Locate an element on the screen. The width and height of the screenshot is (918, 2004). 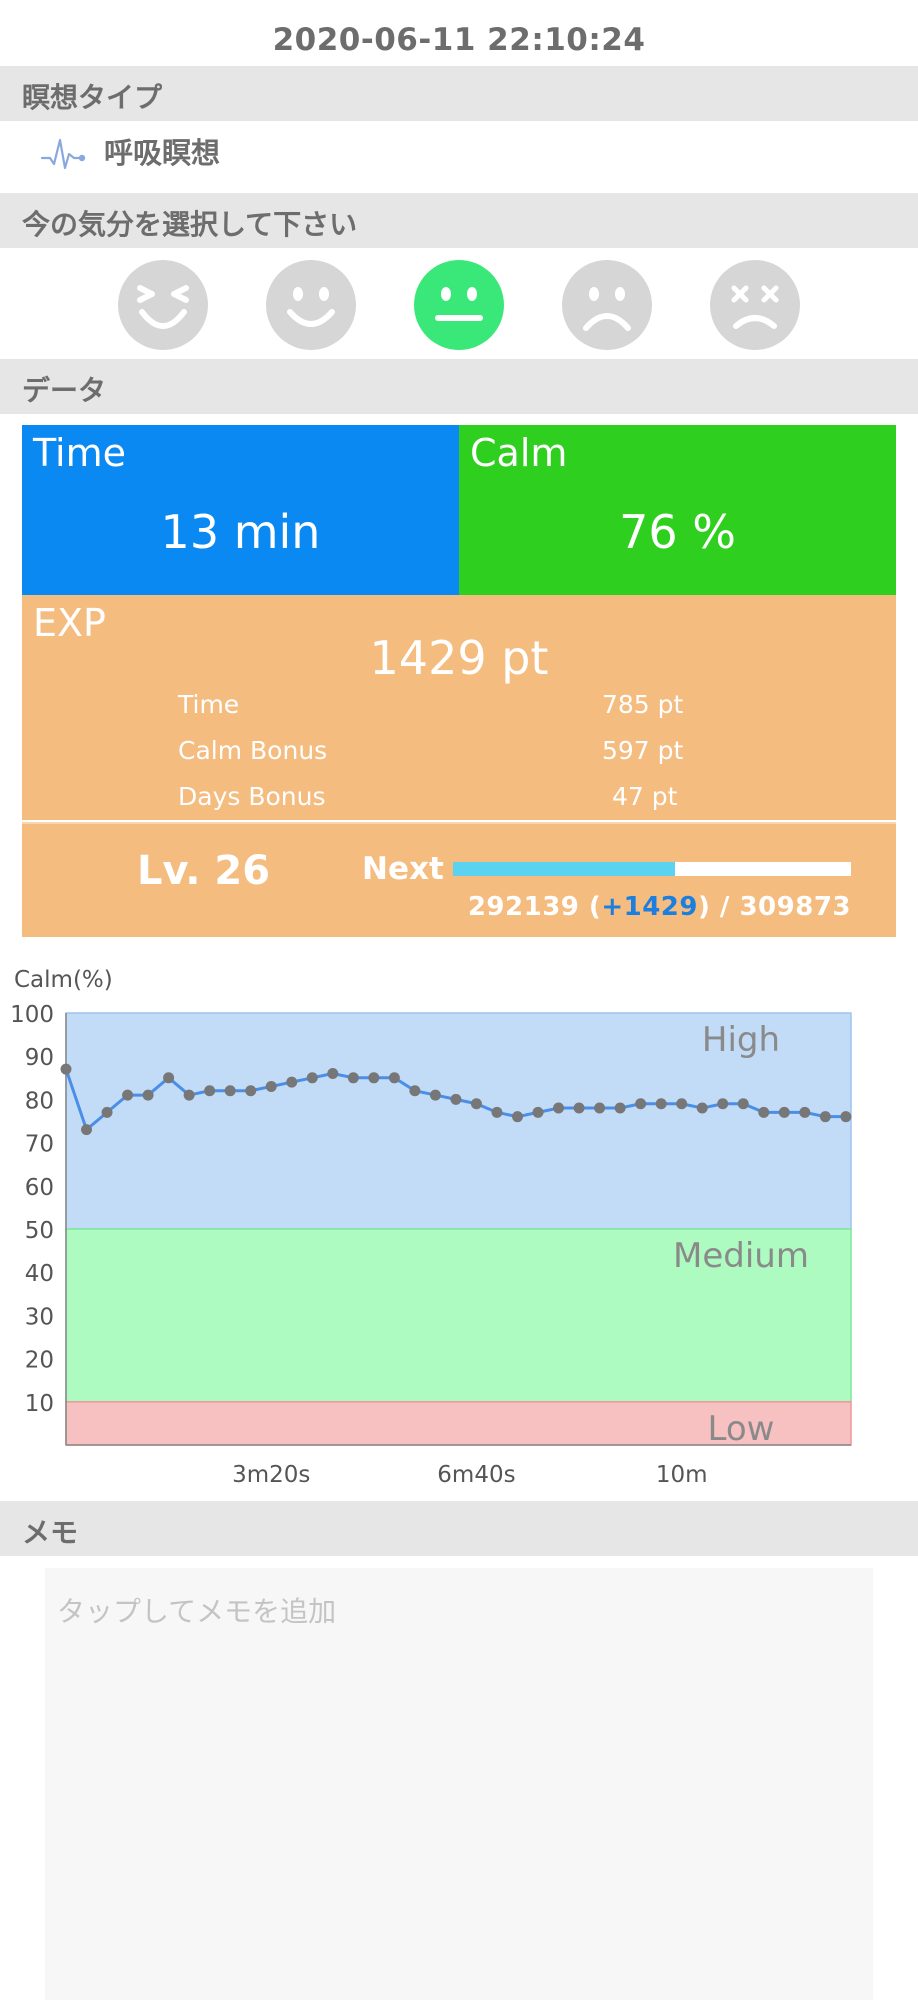
mood-sad-button is located at coordinates (607, 305).